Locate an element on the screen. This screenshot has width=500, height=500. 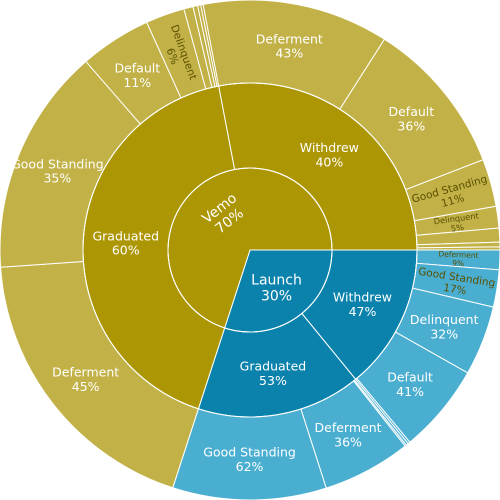
sb-vemo-withdrew-other-6-segment is located at coordinates (458, 248).